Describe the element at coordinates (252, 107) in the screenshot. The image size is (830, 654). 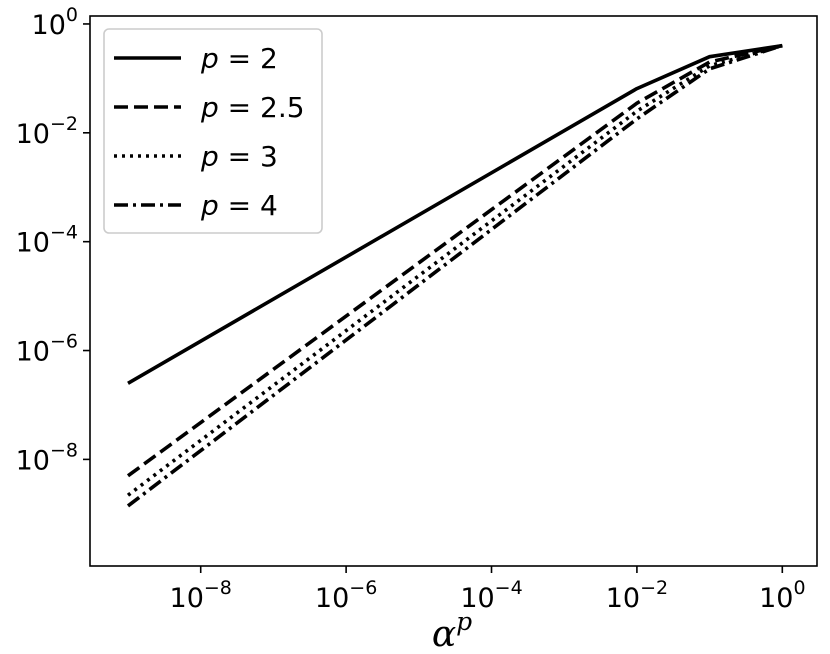
I see `legend-label-2: p = 2.5` at that location.